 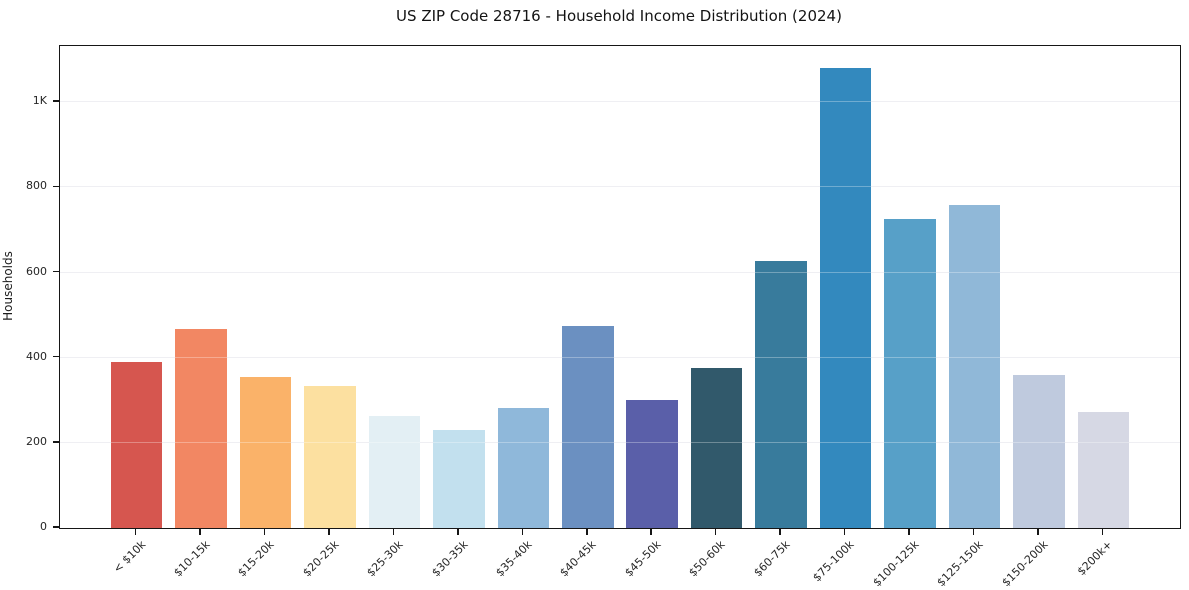 I want to click on x-tick-mark-$150-200k, so click(x=1038, y=531).